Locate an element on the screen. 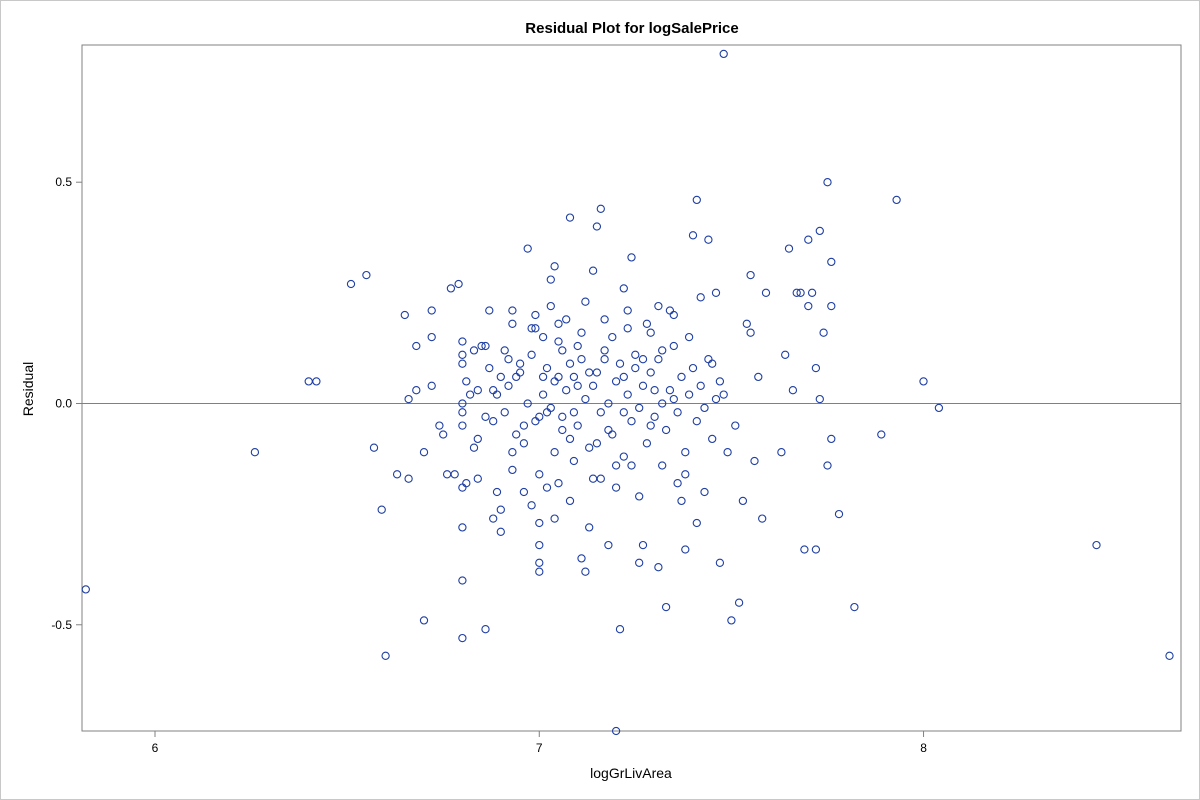 The height and width of the screenshot is (800, 1200). y-tick-label: 0.5 is located at coordinates (63, 182).